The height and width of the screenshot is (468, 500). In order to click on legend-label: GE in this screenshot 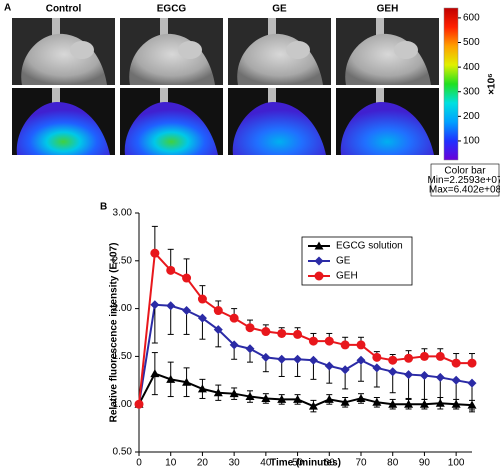, I will do `click(343, 261)`.